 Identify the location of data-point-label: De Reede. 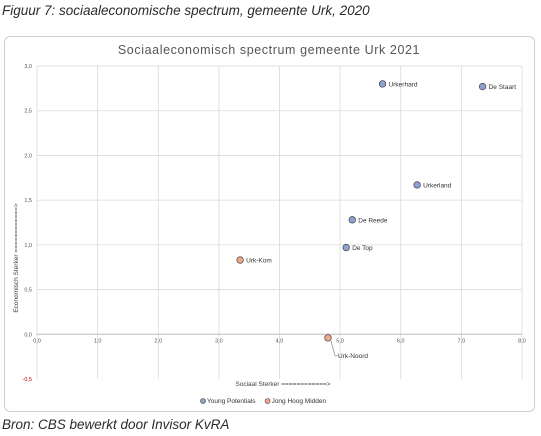
(373, 220).